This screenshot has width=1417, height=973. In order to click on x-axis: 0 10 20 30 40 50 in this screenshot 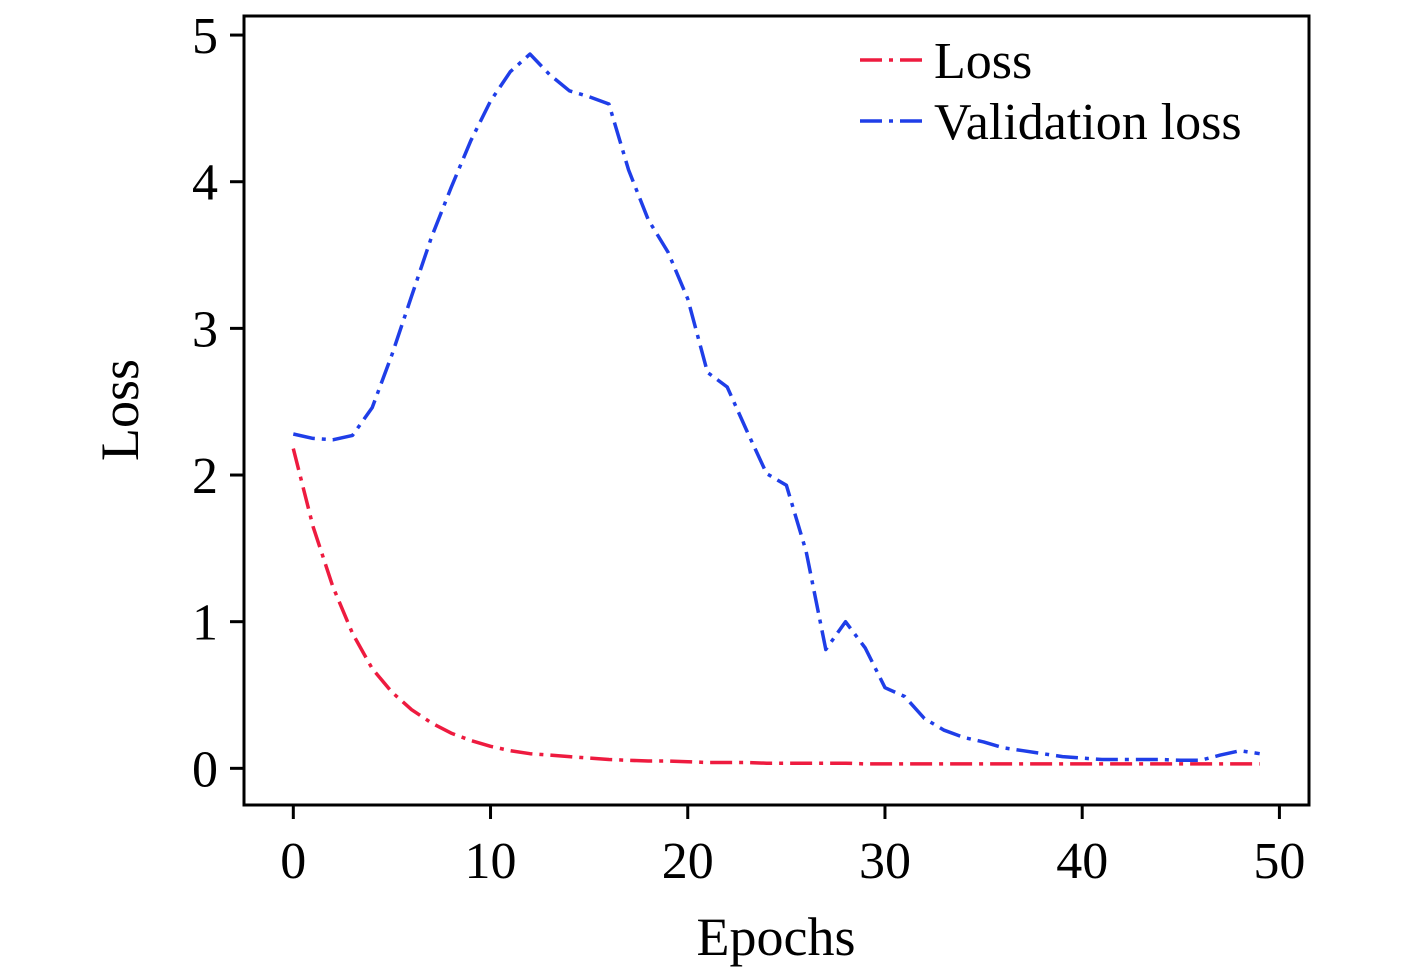, I will do `click(792, 847)`.